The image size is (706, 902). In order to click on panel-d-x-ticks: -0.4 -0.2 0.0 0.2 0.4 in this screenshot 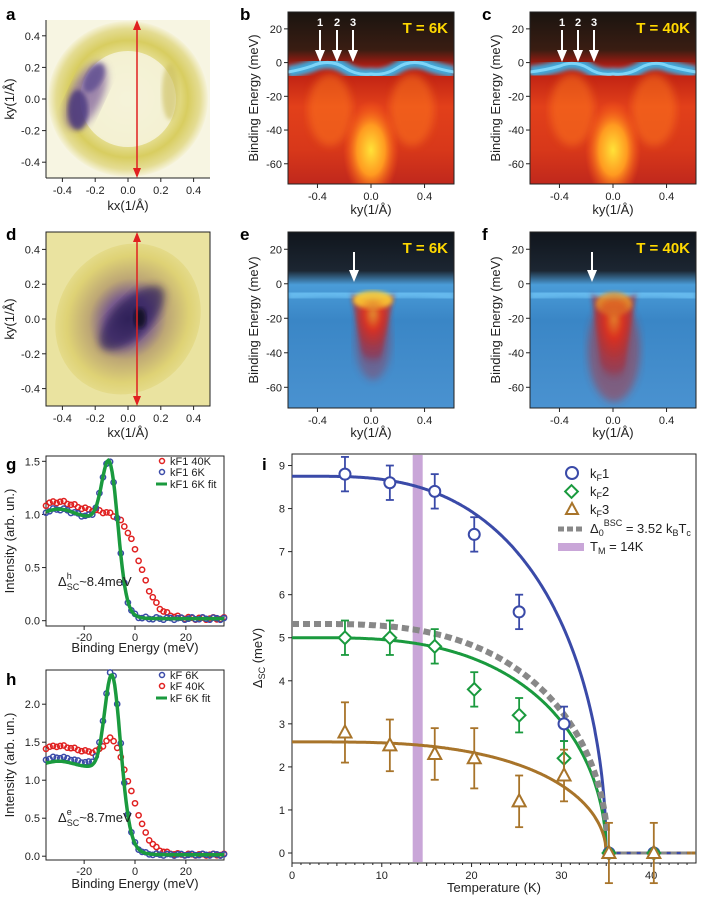, I will do `click(127, 415)`.